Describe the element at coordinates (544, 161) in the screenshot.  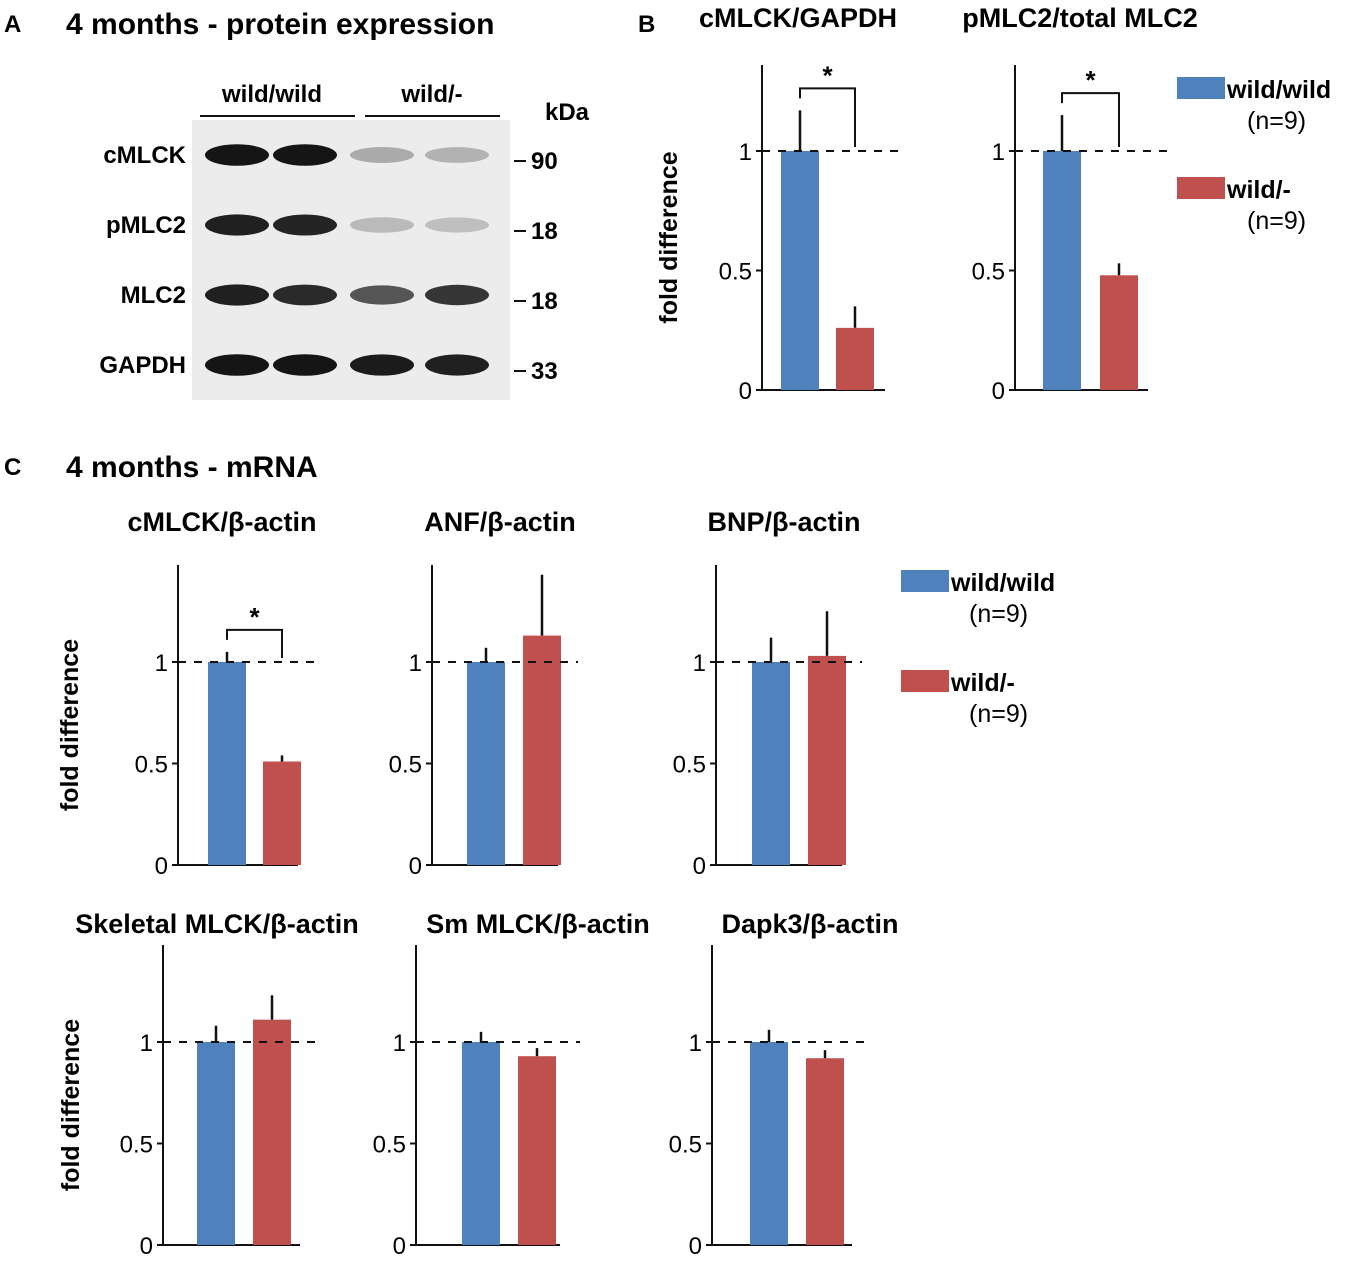
I see `blot-kda-value: 90` at that location.